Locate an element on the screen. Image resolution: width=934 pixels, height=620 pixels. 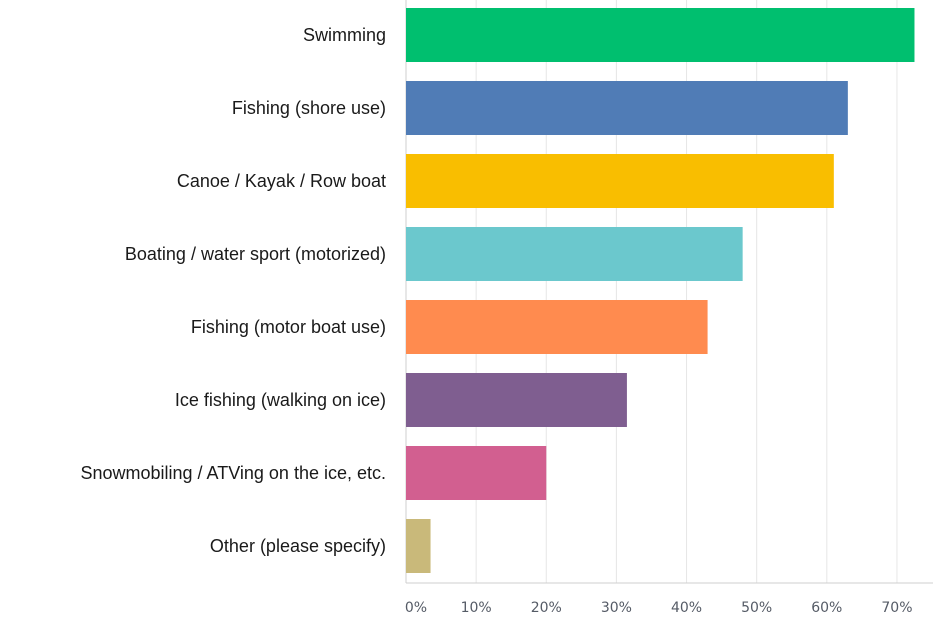
x-tick-label: 60% is located at coordinates (826, 608).